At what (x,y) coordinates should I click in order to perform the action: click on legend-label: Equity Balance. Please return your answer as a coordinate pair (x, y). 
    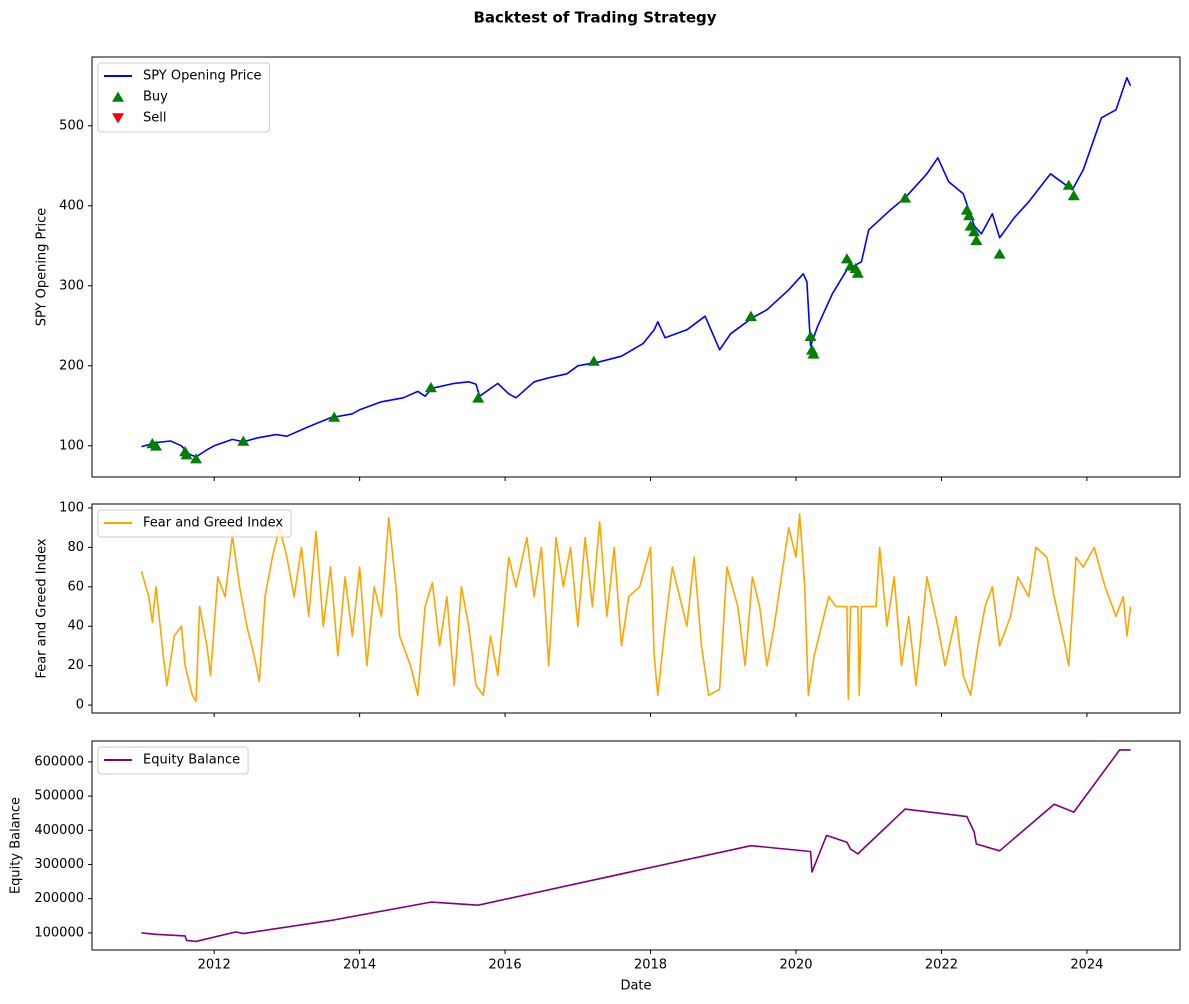
    Looking at the image, I should click on (191, 760).